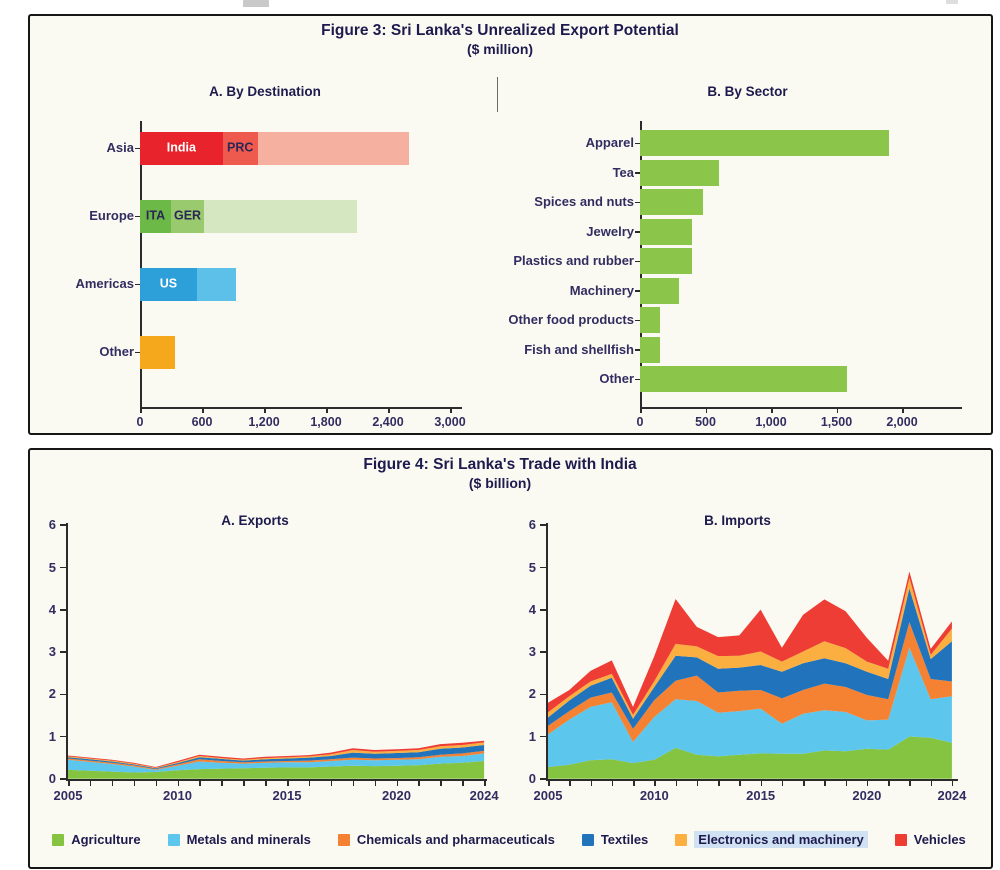 Image resolution: width=1000 pixels, height=870 pixels. Describe the element at coordinates (571, 319) in the screenshot. I see `fig3b-category-label: Other food products` at that location.